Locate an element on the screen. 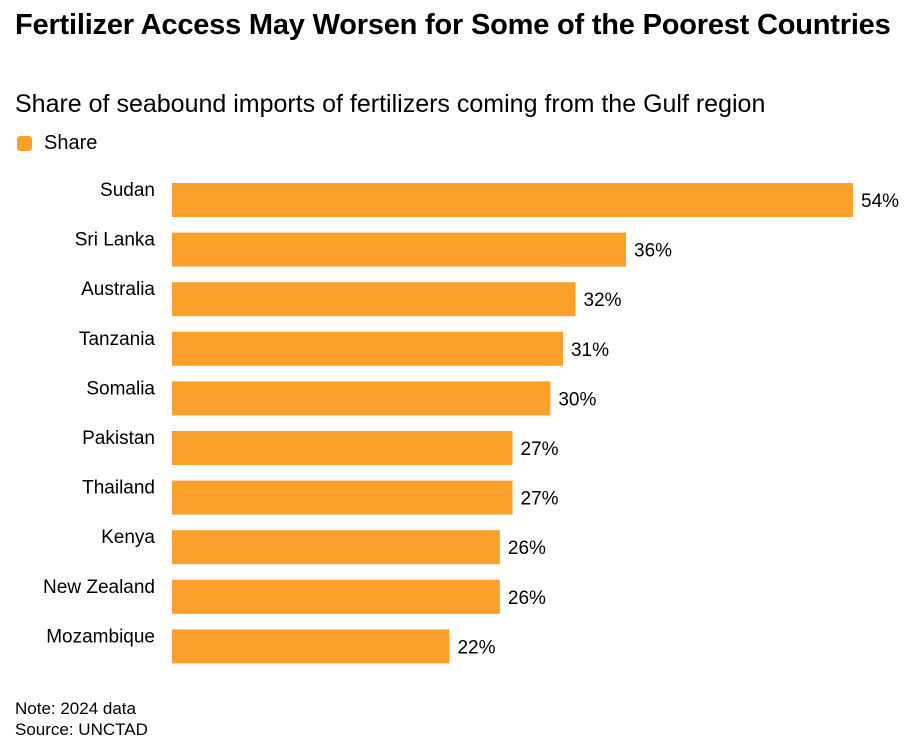 Image resolution: width=924 pixels, height=755 pixels. category-label: Kenya is located at coordinates (128, 537).